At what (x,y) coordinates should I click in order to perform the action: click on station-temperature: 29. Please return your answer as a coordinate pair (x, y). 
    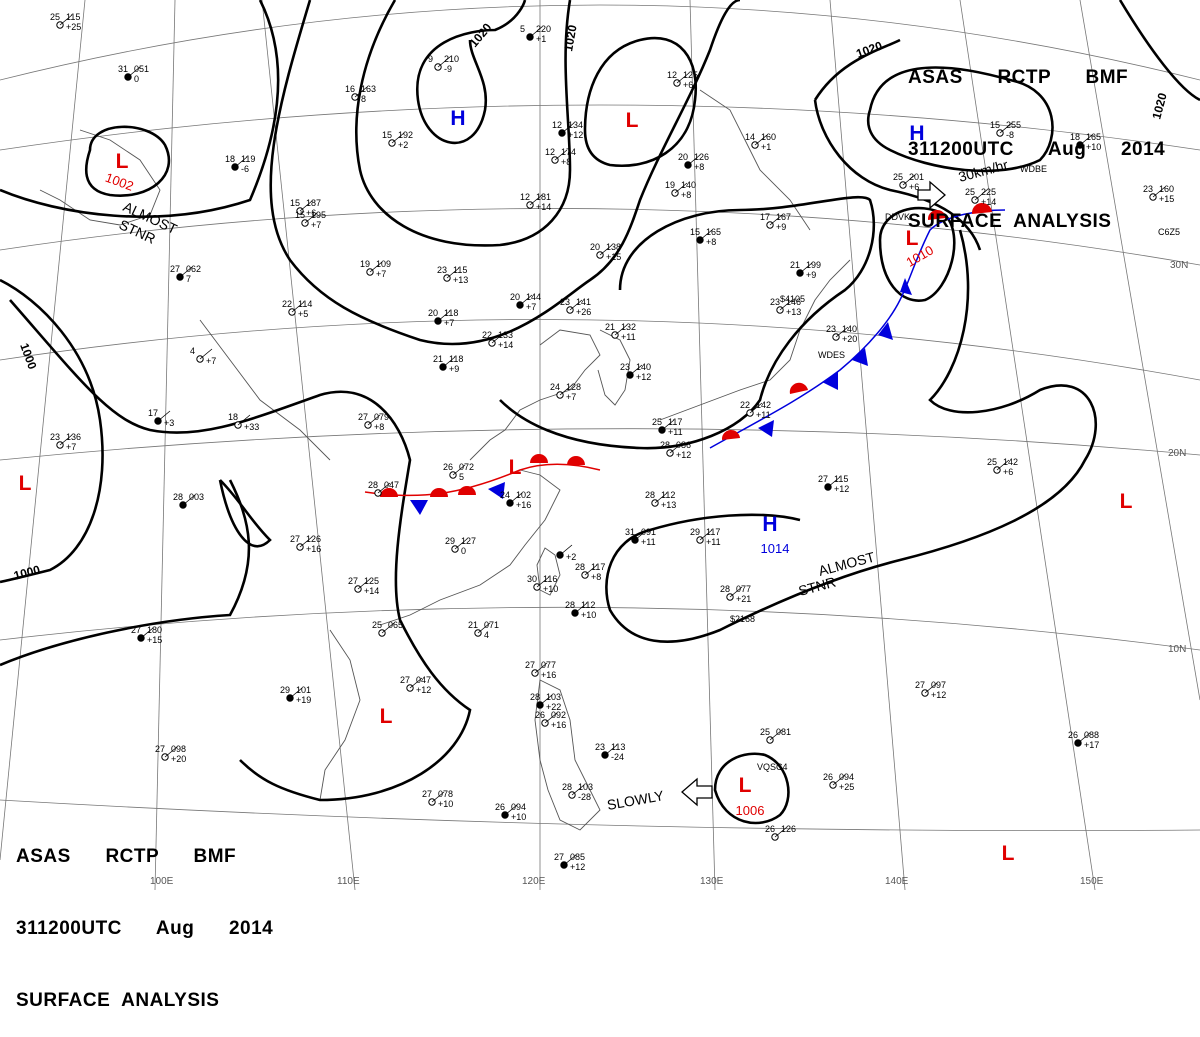
    Looking at the image, I should click on (450, 541).